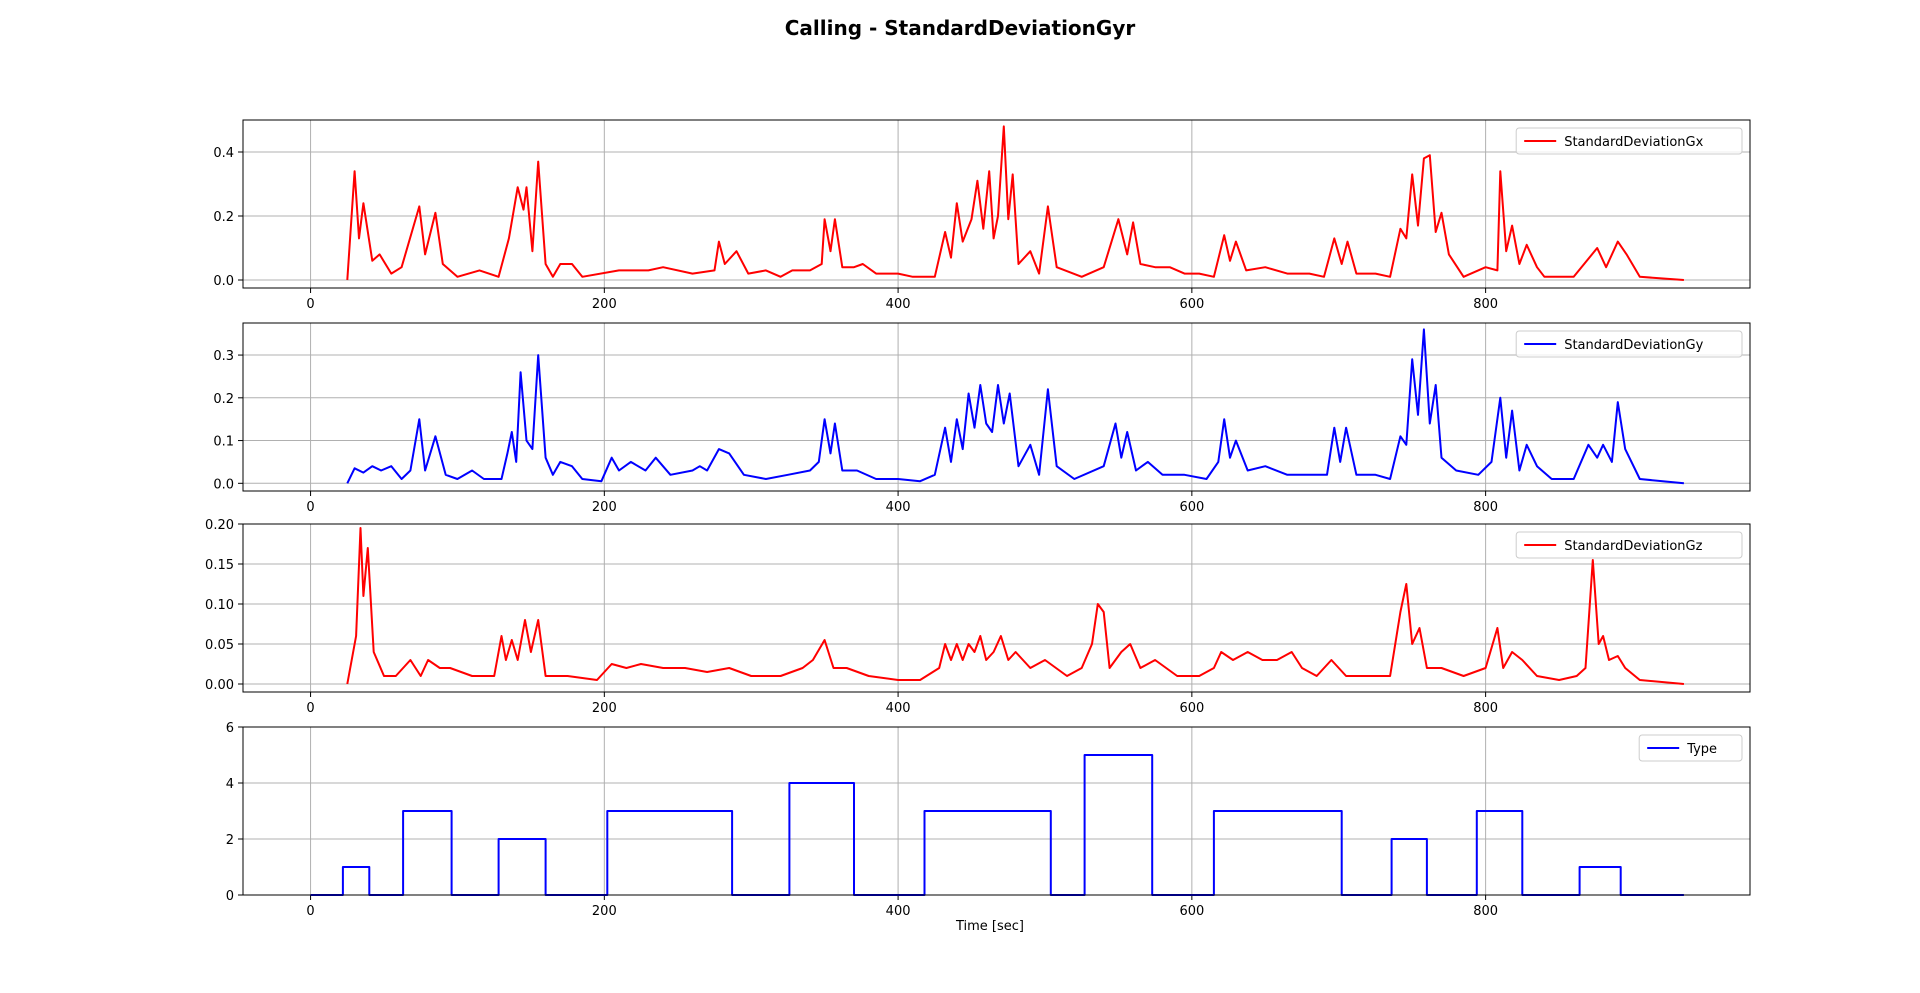 This screenshot has width=1920, height=993. I want to click on y-tick-label: 0.05, so click(219, 645).